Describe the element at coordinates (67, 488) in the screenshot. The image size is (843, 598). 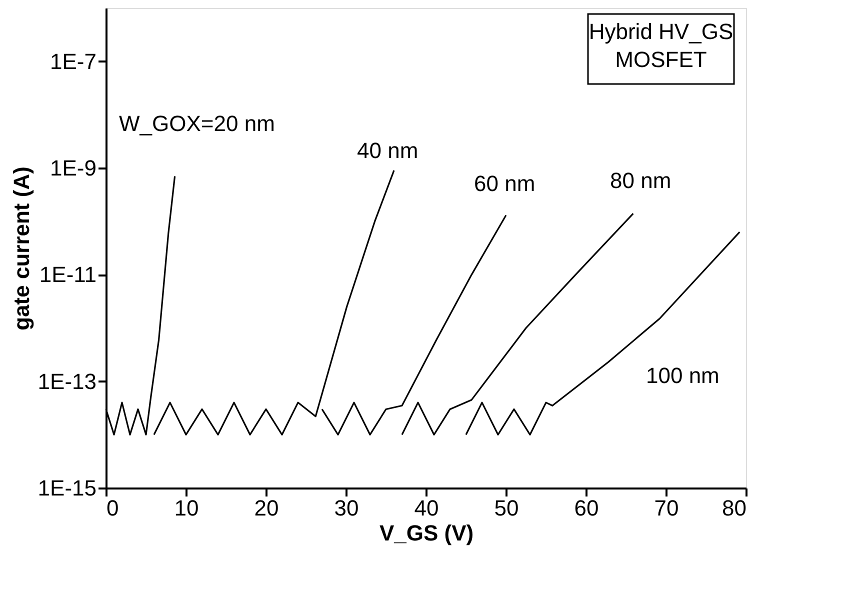
I see `y-tick-label: 1E-15` at that location.